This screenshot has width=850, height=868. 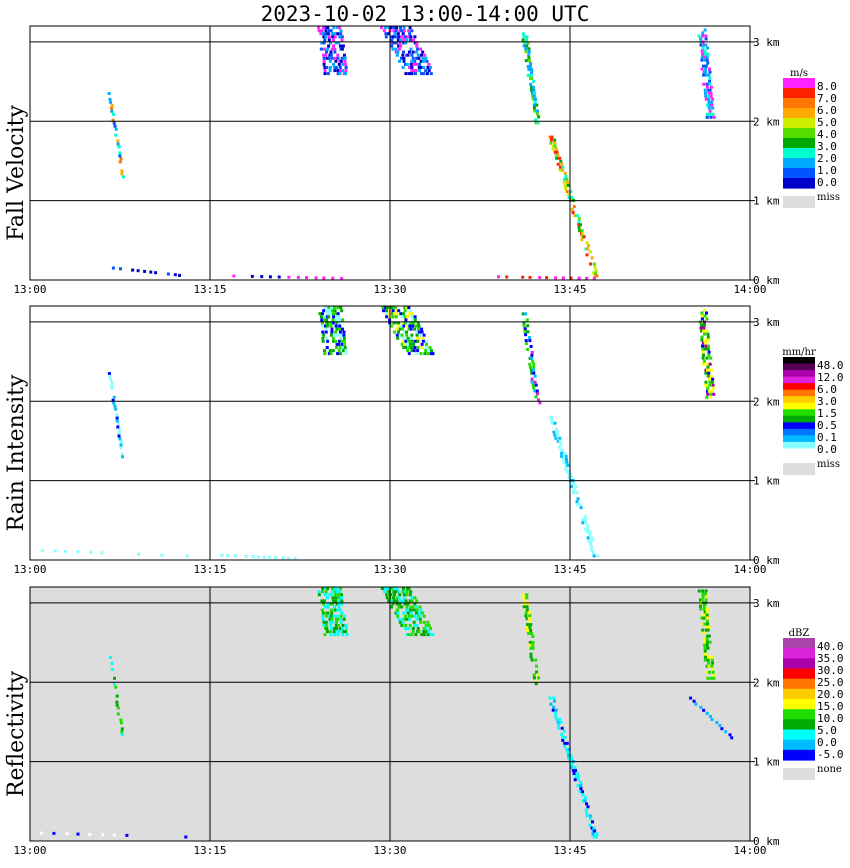 What do you see at coordinates (827, 170) in the screenshot?
I see `colorbar-label: 1.0` at bounding box center [827, 170].